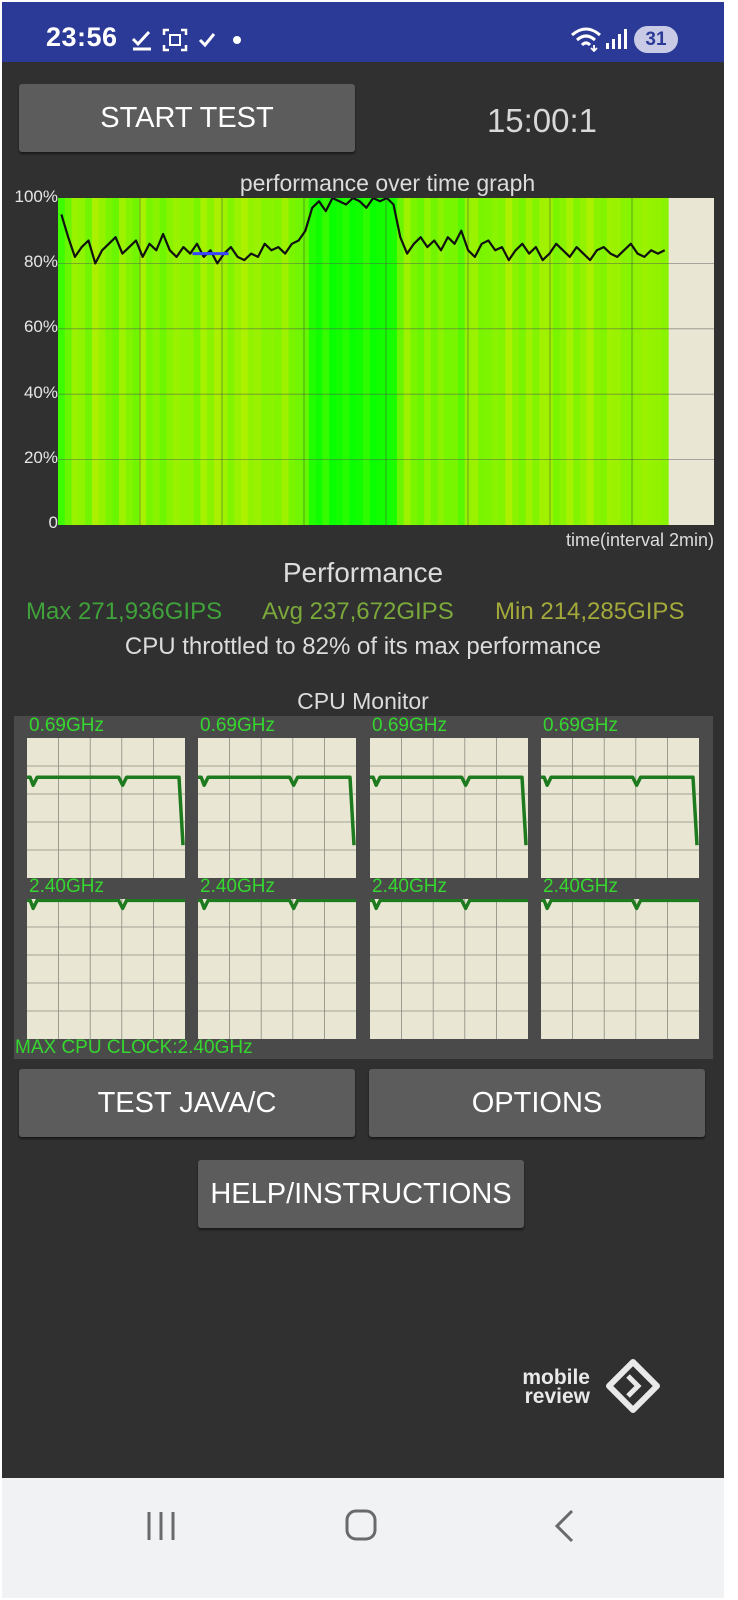  I want to click on battery-level: 31, so click(656, 39).